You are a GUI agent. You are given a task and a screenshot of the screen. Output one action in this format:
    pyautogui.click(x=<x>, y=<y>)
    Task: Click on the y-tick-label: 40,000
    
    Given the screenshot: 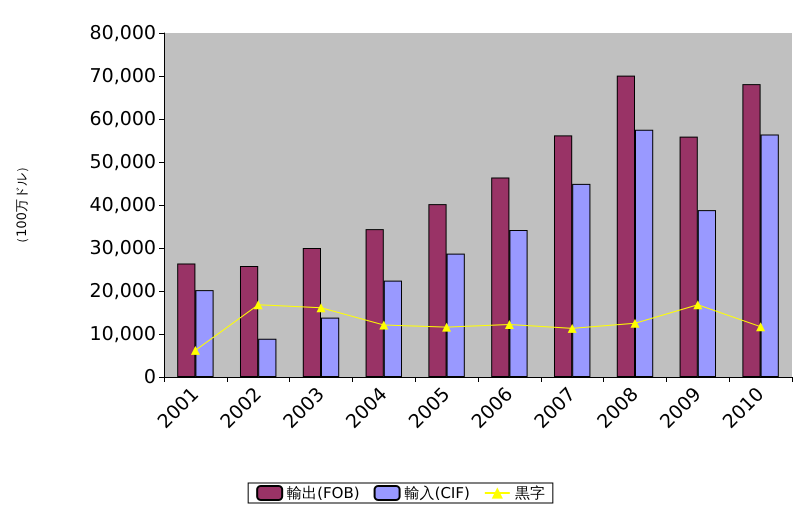 What is the action you would take?
    pyautogui.click(x=123, y=205)
    